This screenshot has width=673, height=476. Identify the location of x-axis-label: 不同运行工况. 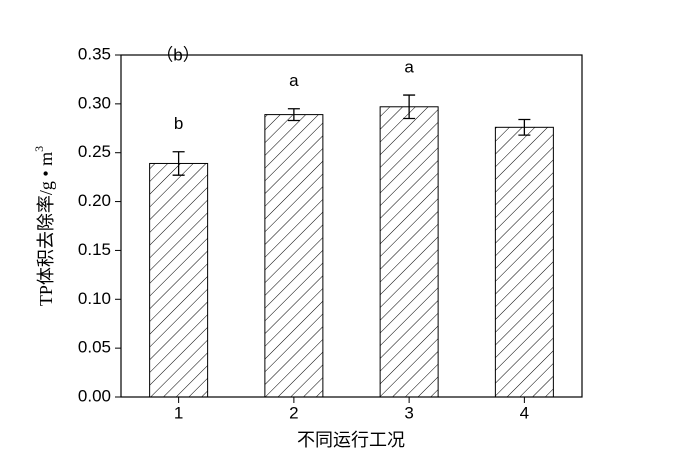
(351, 440).